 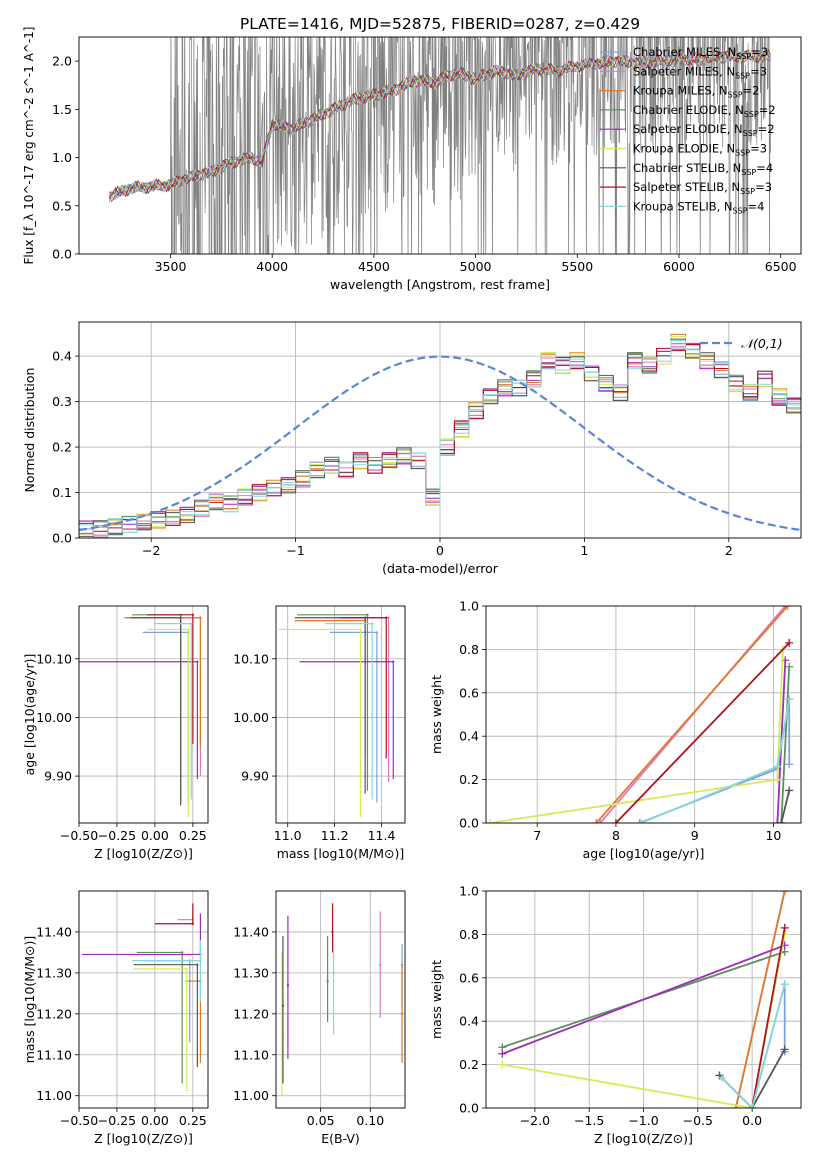 I want to click on legend-label: Kroupa ELODIE, NSSP=3, so click(x=700, y=150).